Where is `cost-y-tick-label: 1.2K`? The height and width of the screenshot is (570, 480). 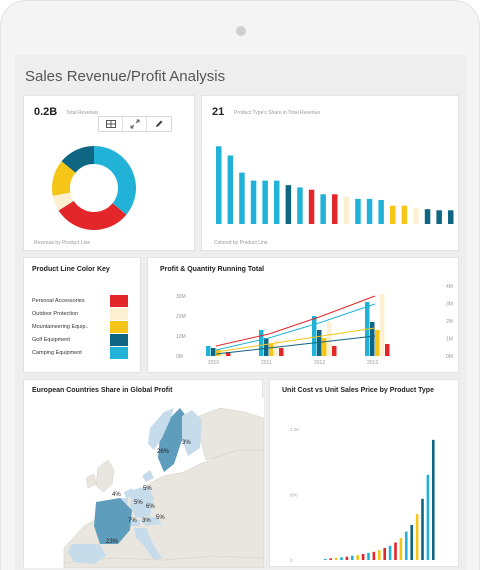 cost-y-tick-label: 1.2K is located at coordinates (294, 429).